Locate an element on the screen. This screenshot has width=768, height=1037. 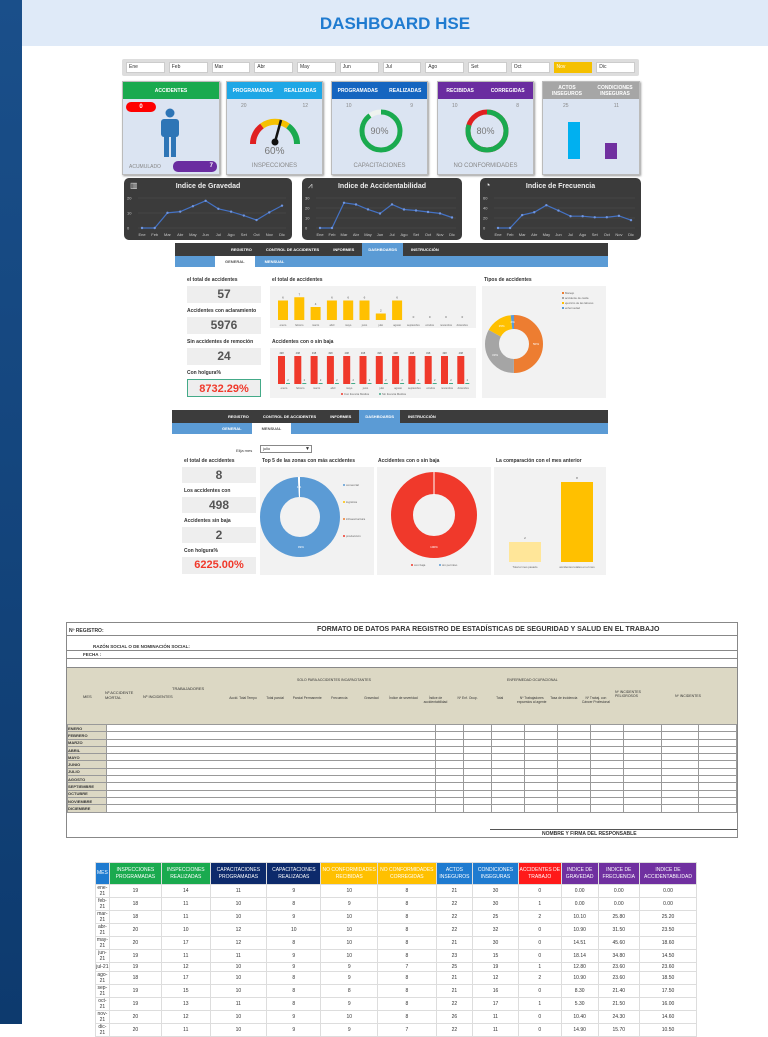
nav-tab-1: CONTROL DE ACCIDENTES is located at coordinates (292, 249).